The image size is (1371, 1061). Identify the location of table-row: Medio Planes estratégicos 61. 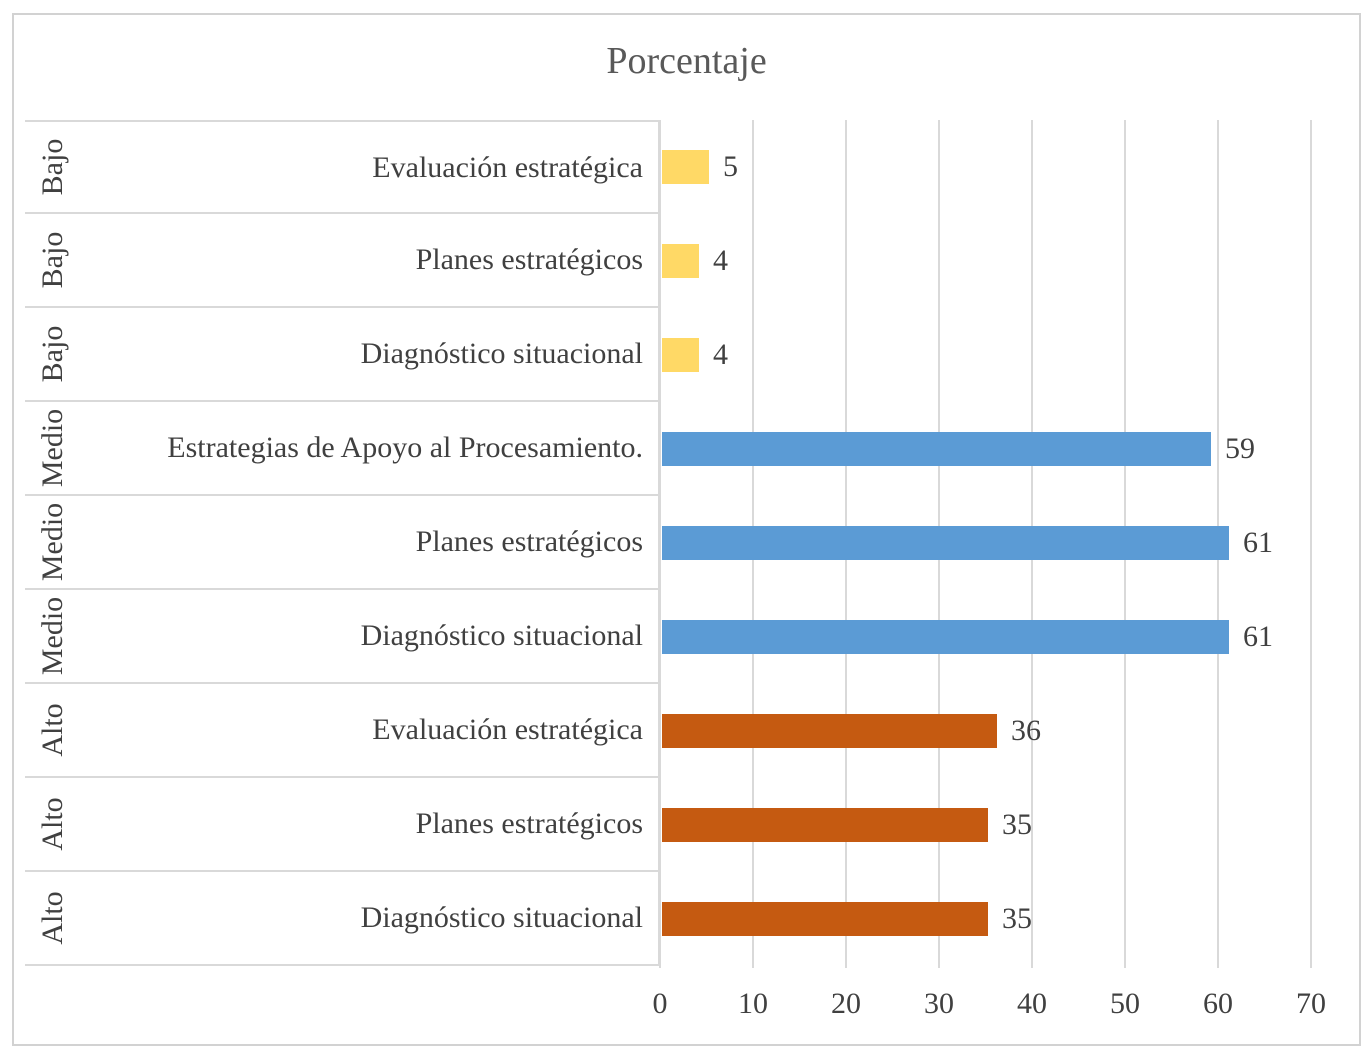
(682, 543).